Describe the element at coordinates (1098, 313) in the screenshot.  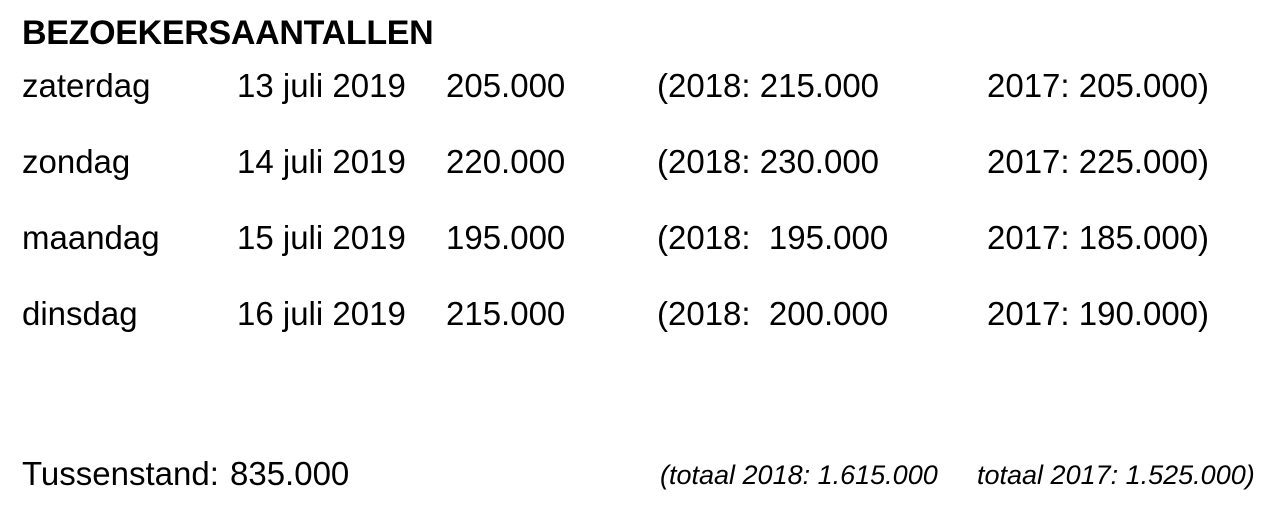
I see `row-count-2017: 2017: 190.000)` at that location.